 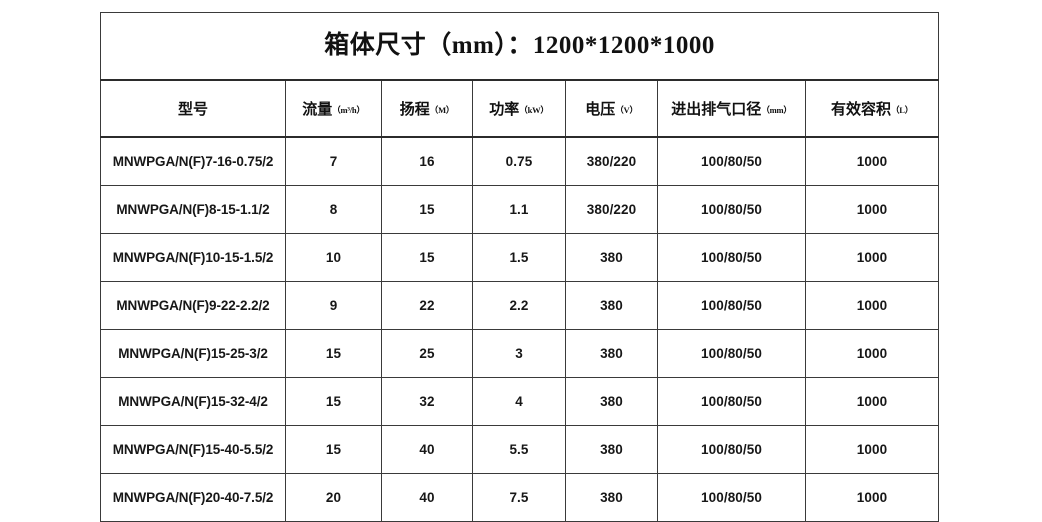 I want to click on cell-power: 1.1, so click(x=519, y=209).